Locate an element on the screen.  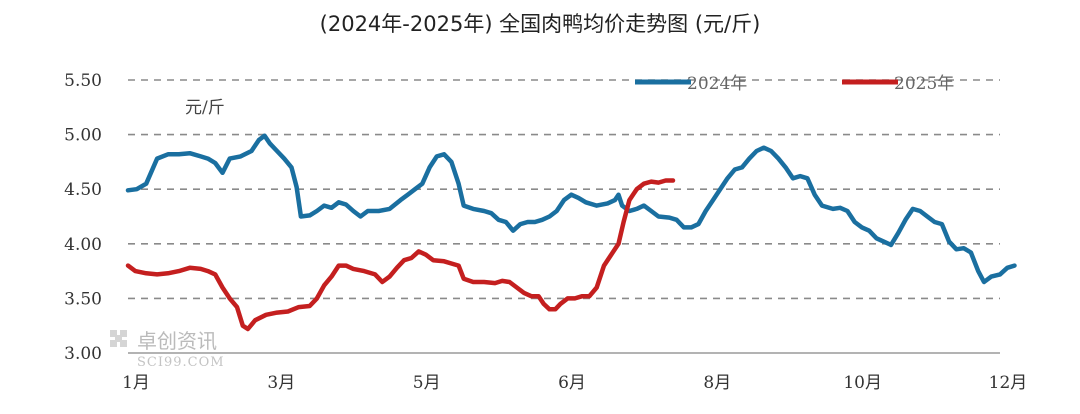
y-unit-label: 元/斤 is located at coordinates (205, 108).